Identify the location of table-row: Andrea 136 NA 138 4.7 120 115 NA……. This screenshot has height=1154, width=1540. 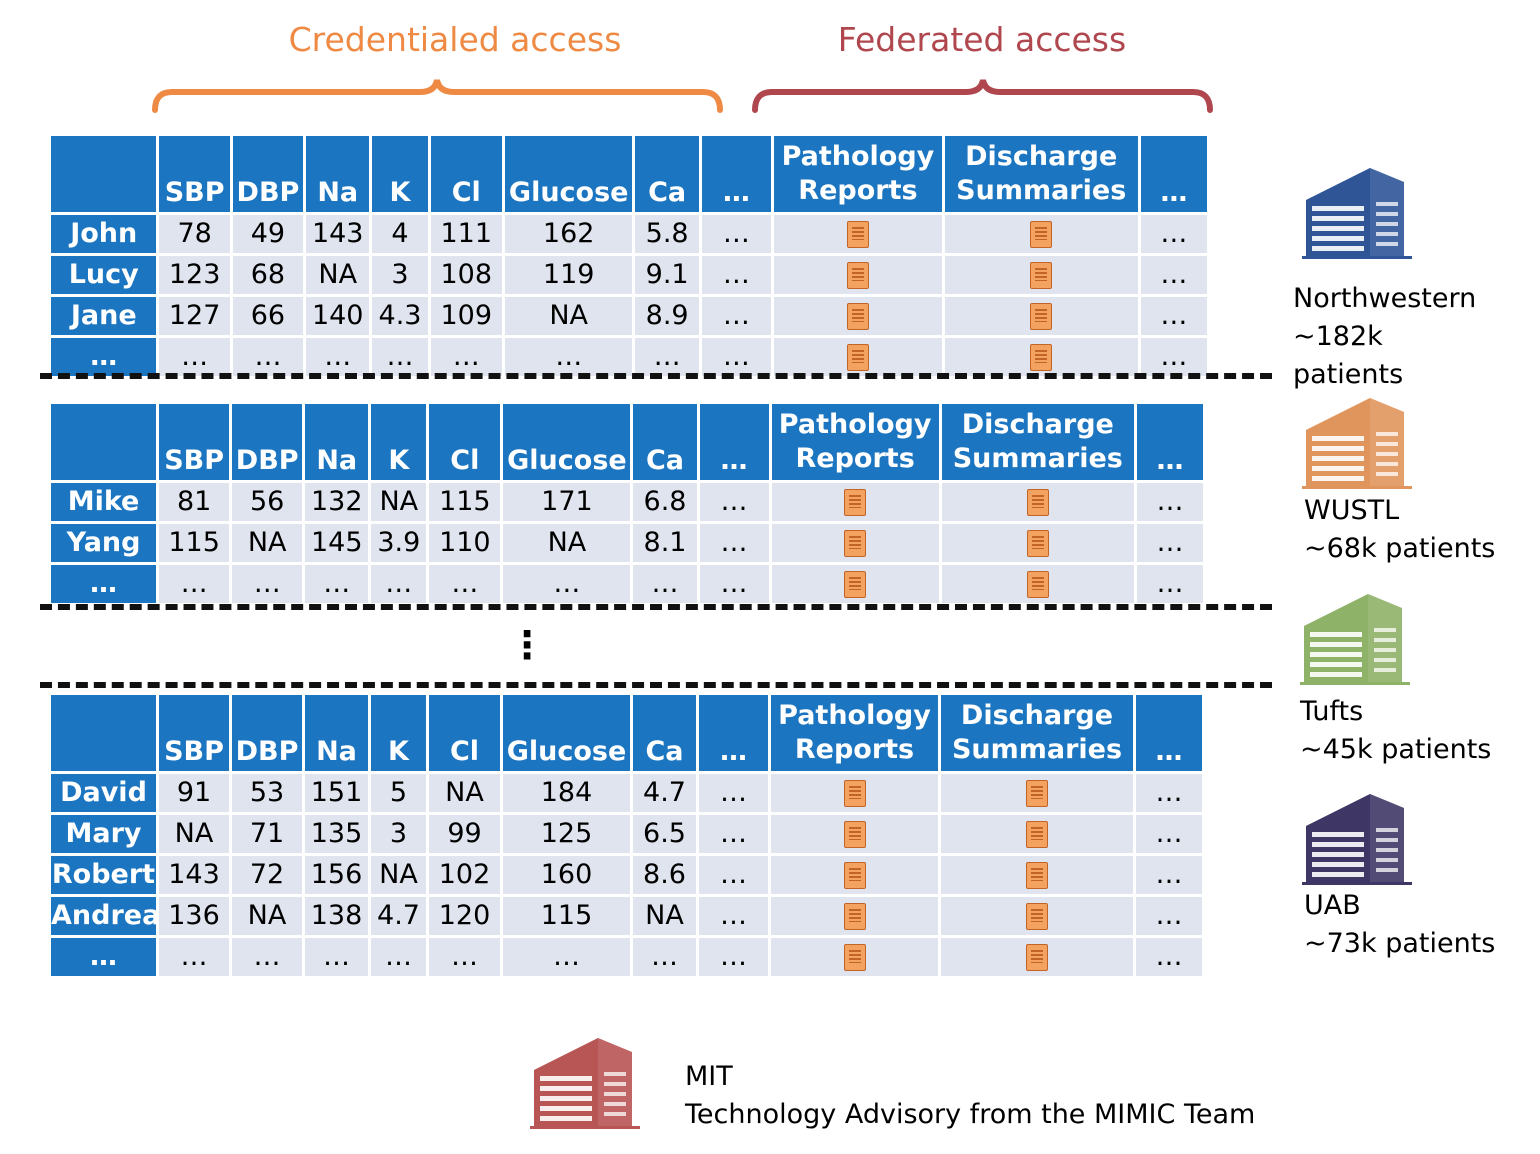
(626, 916).